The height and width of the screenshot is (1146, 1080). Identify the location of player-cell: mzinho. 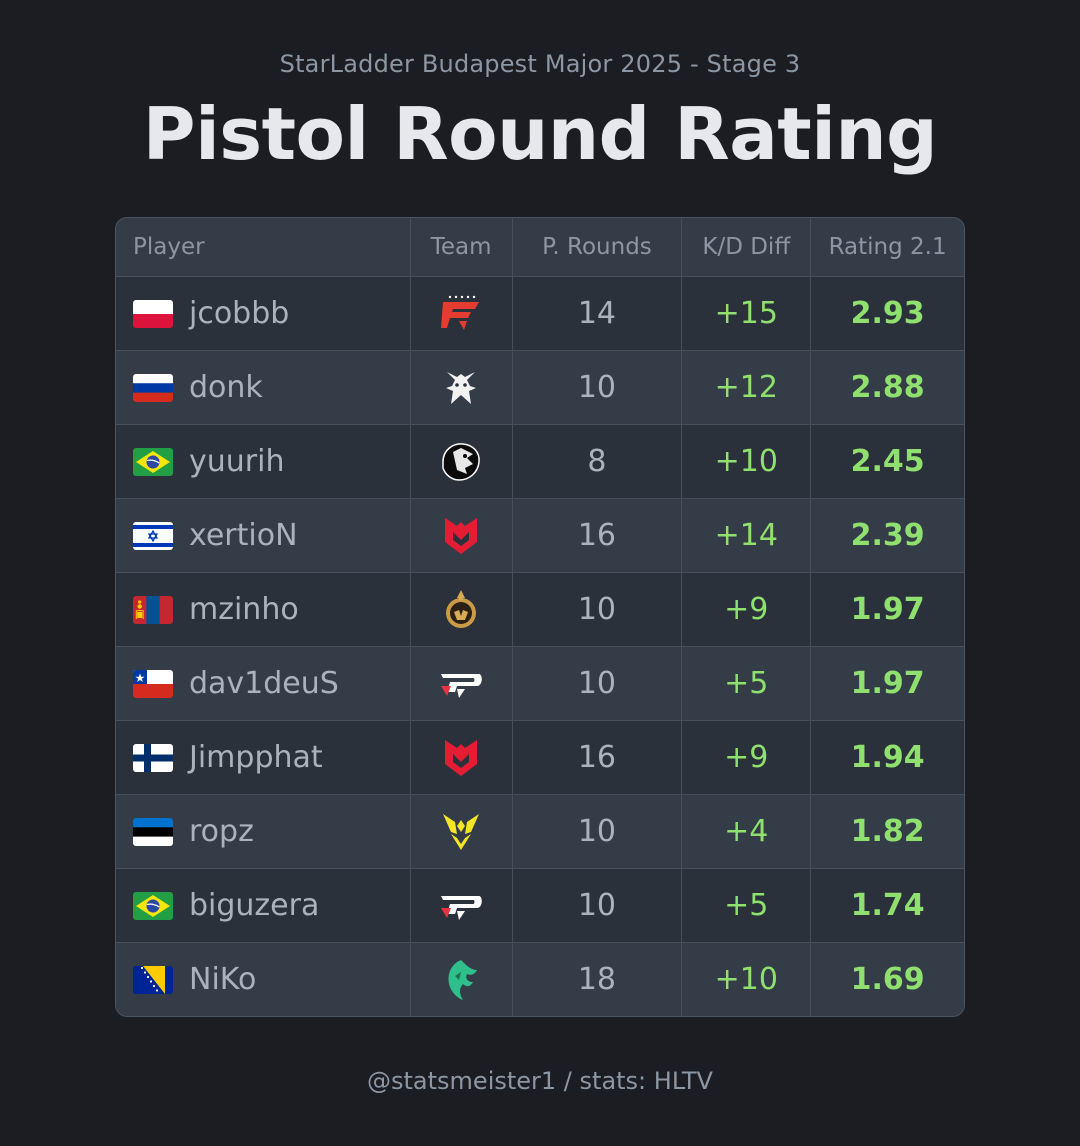
(263, 609).